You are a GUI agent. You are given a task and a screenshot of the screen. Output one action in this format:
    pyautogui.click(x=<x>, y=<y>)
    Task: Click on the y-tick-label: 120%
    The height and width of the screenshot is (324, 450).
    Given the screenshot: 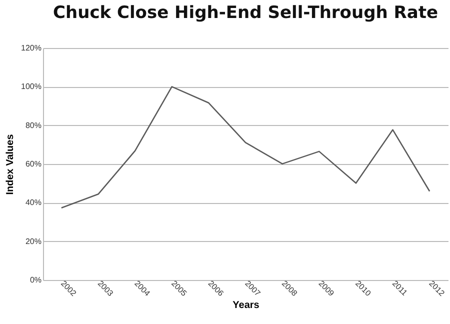 What is the action you would take?
    pyautogui.click(x=31, y=48)
    